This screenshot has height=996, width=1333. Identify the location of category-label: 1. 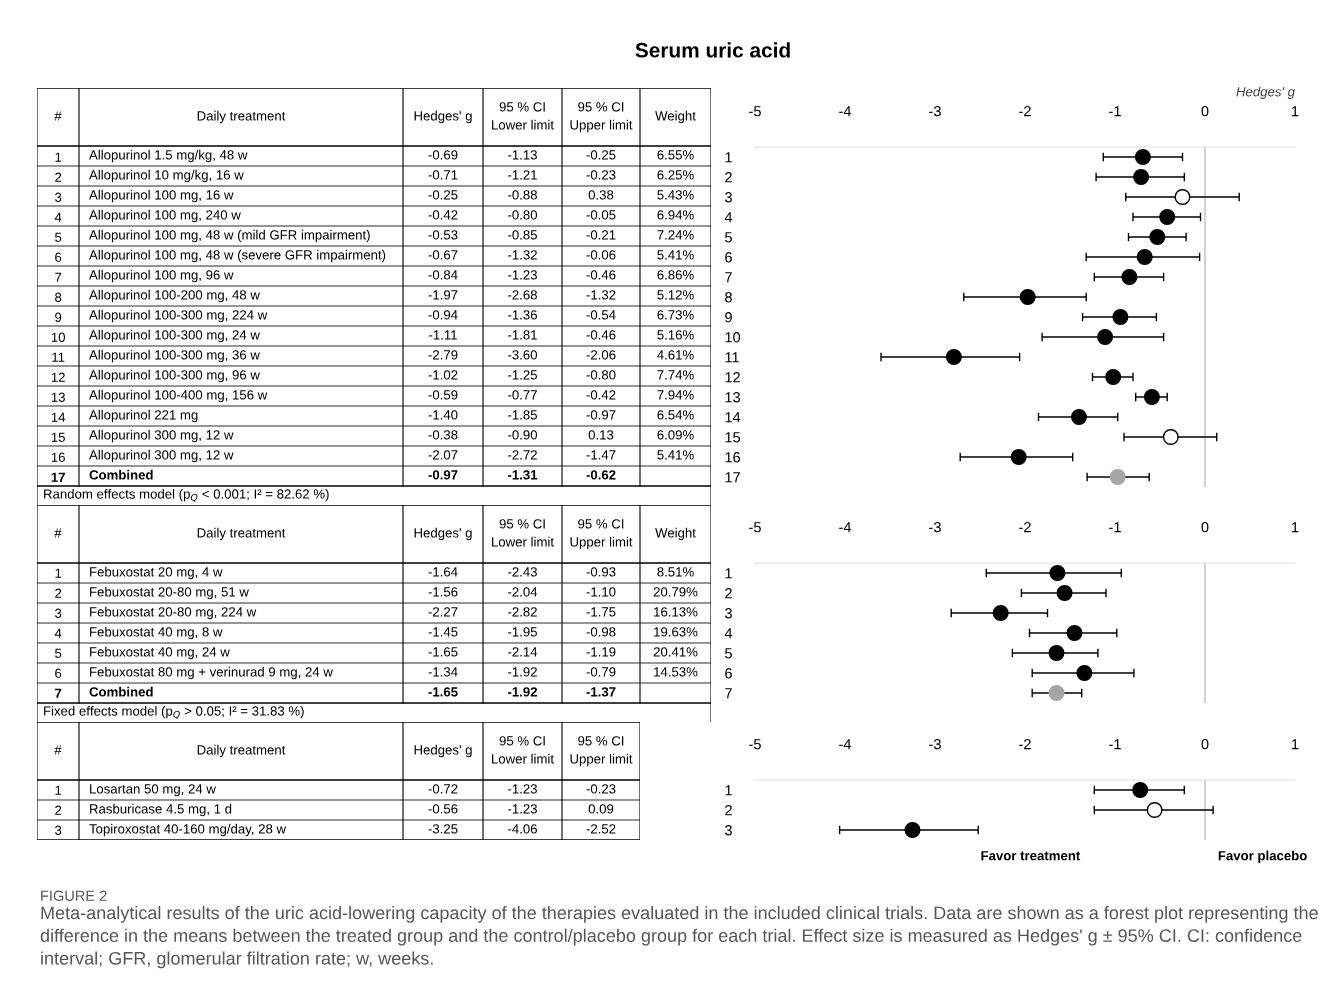
(58, 573).